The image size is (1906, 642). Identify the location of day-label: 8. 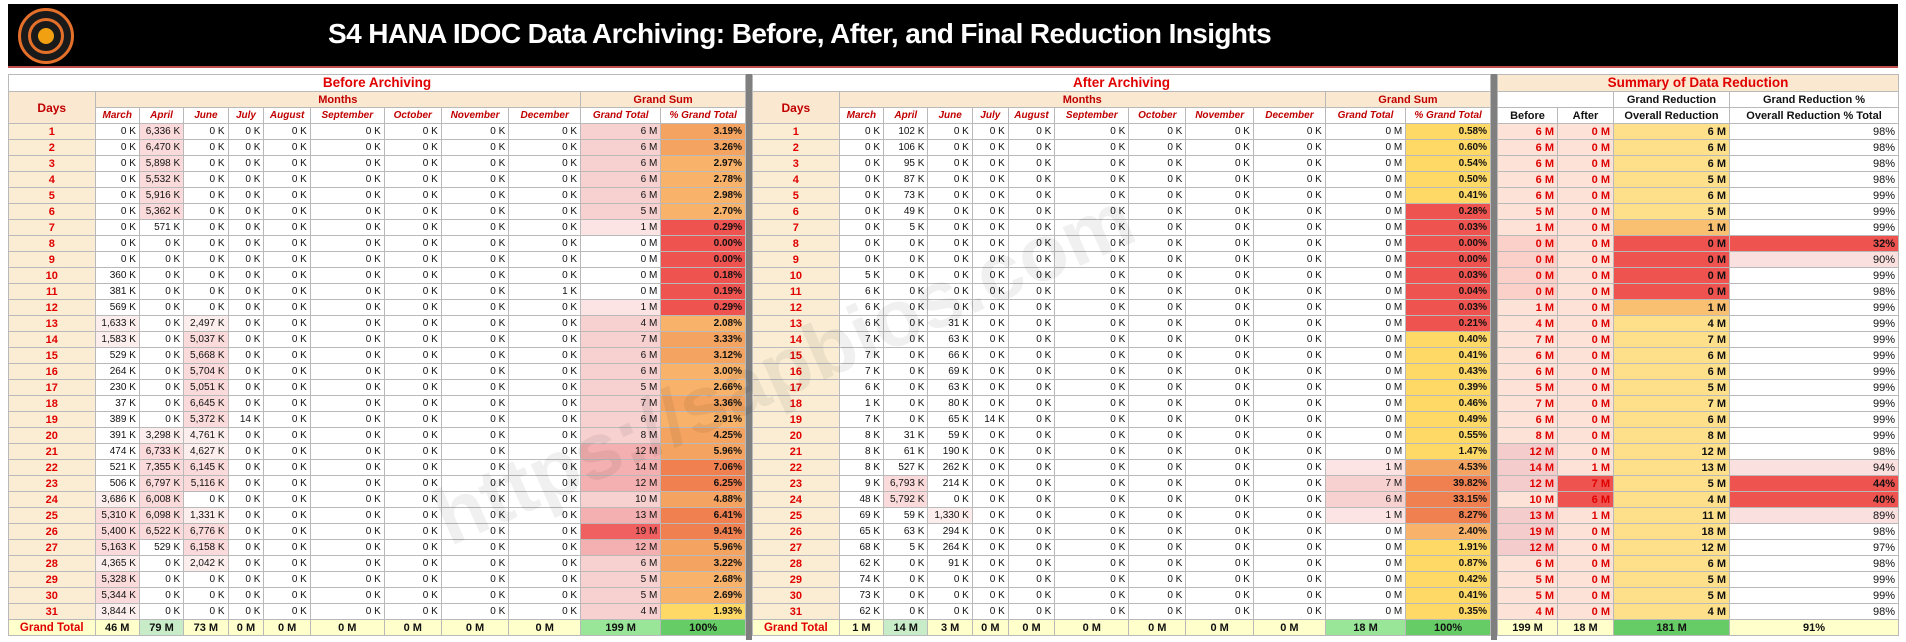
(52, 243).